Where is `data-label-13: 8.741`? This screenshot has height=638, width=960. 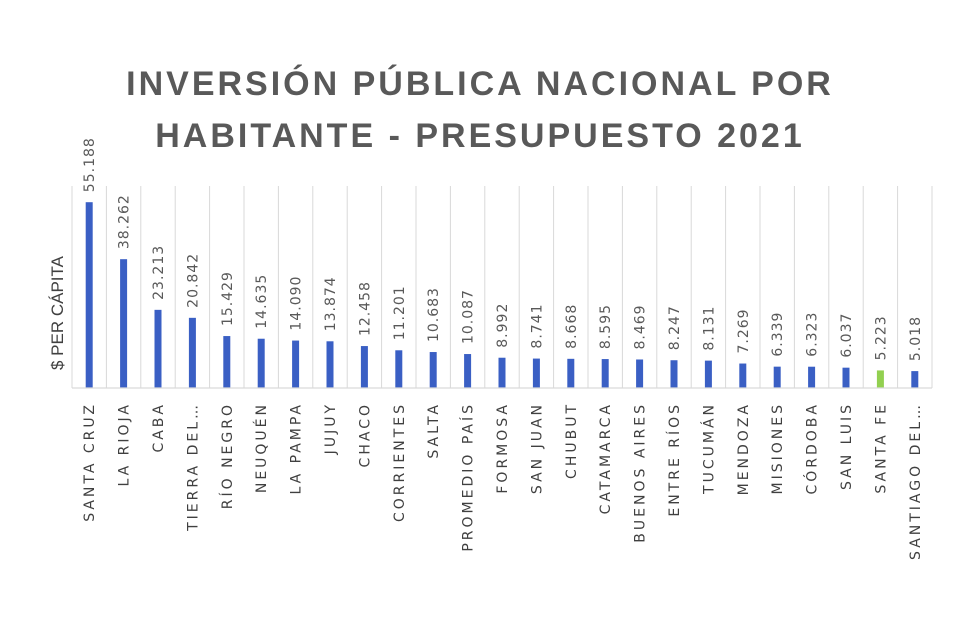 data-label-13: 8.741 is located at coordinates (537, 325).